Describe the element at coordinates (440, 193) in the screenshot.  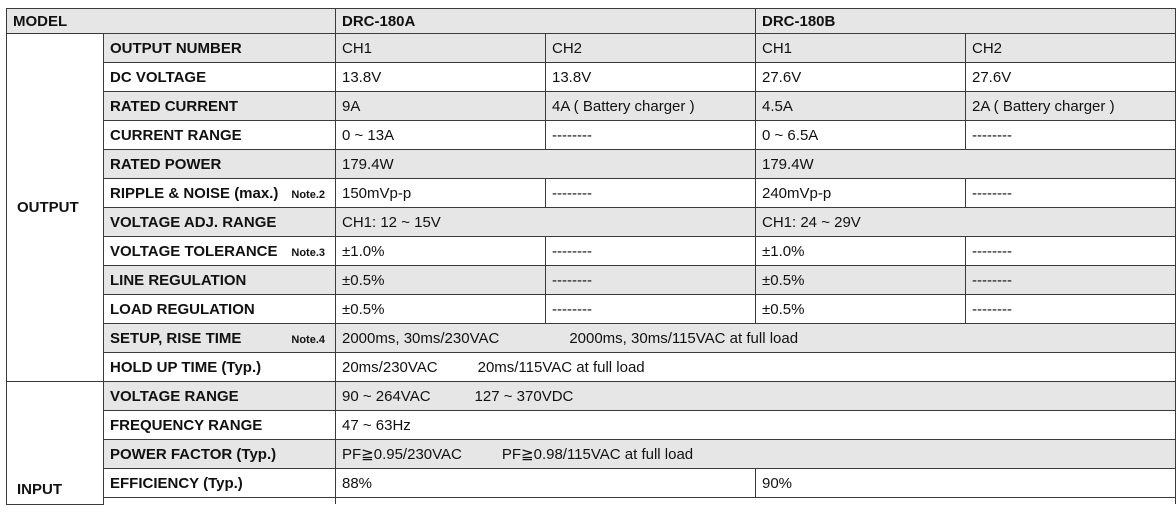
I see `cell-a-ch1: 150mVp-p` at that location.